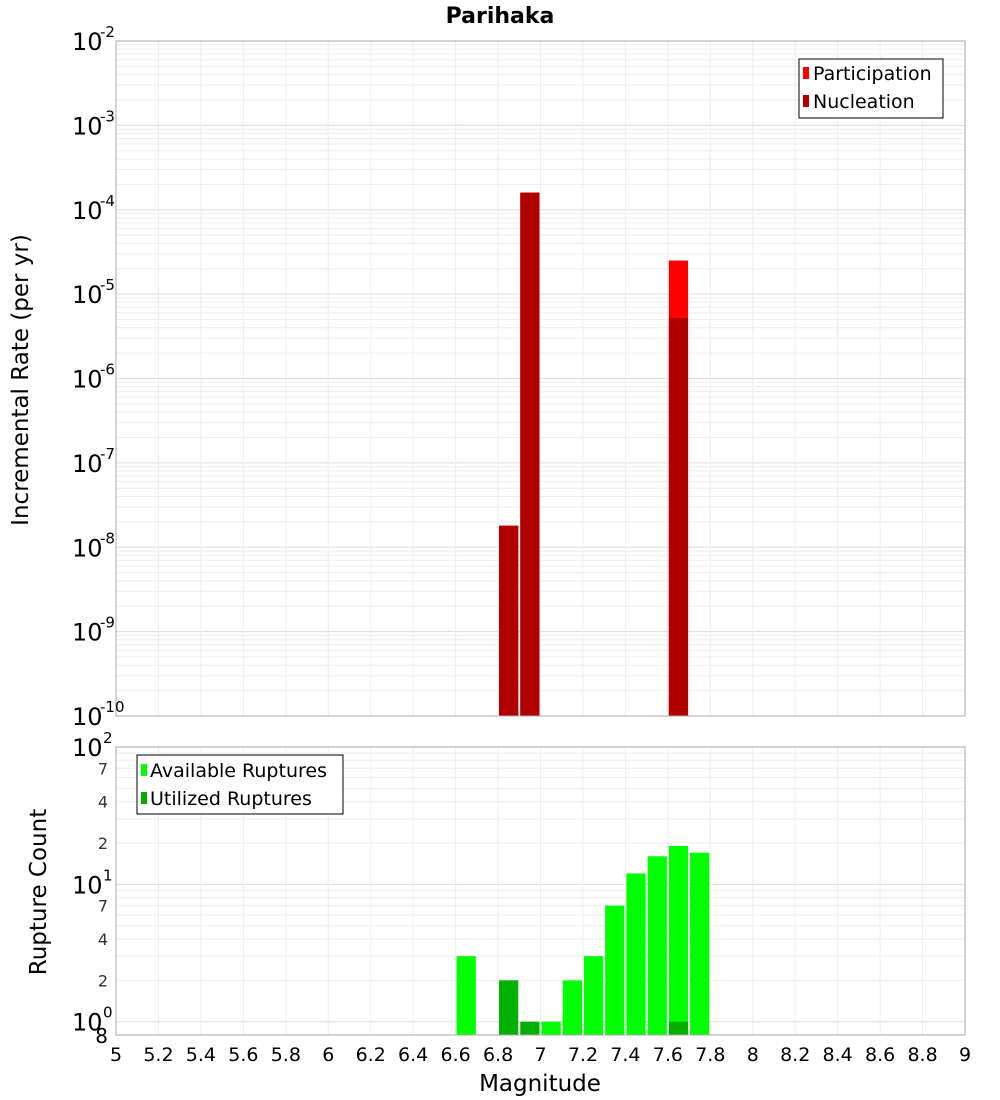 Image resolution: width=1000 pixels, height=1100 pixels. I want to click on top-y-tick-exponent: -4, so click(107, 201).